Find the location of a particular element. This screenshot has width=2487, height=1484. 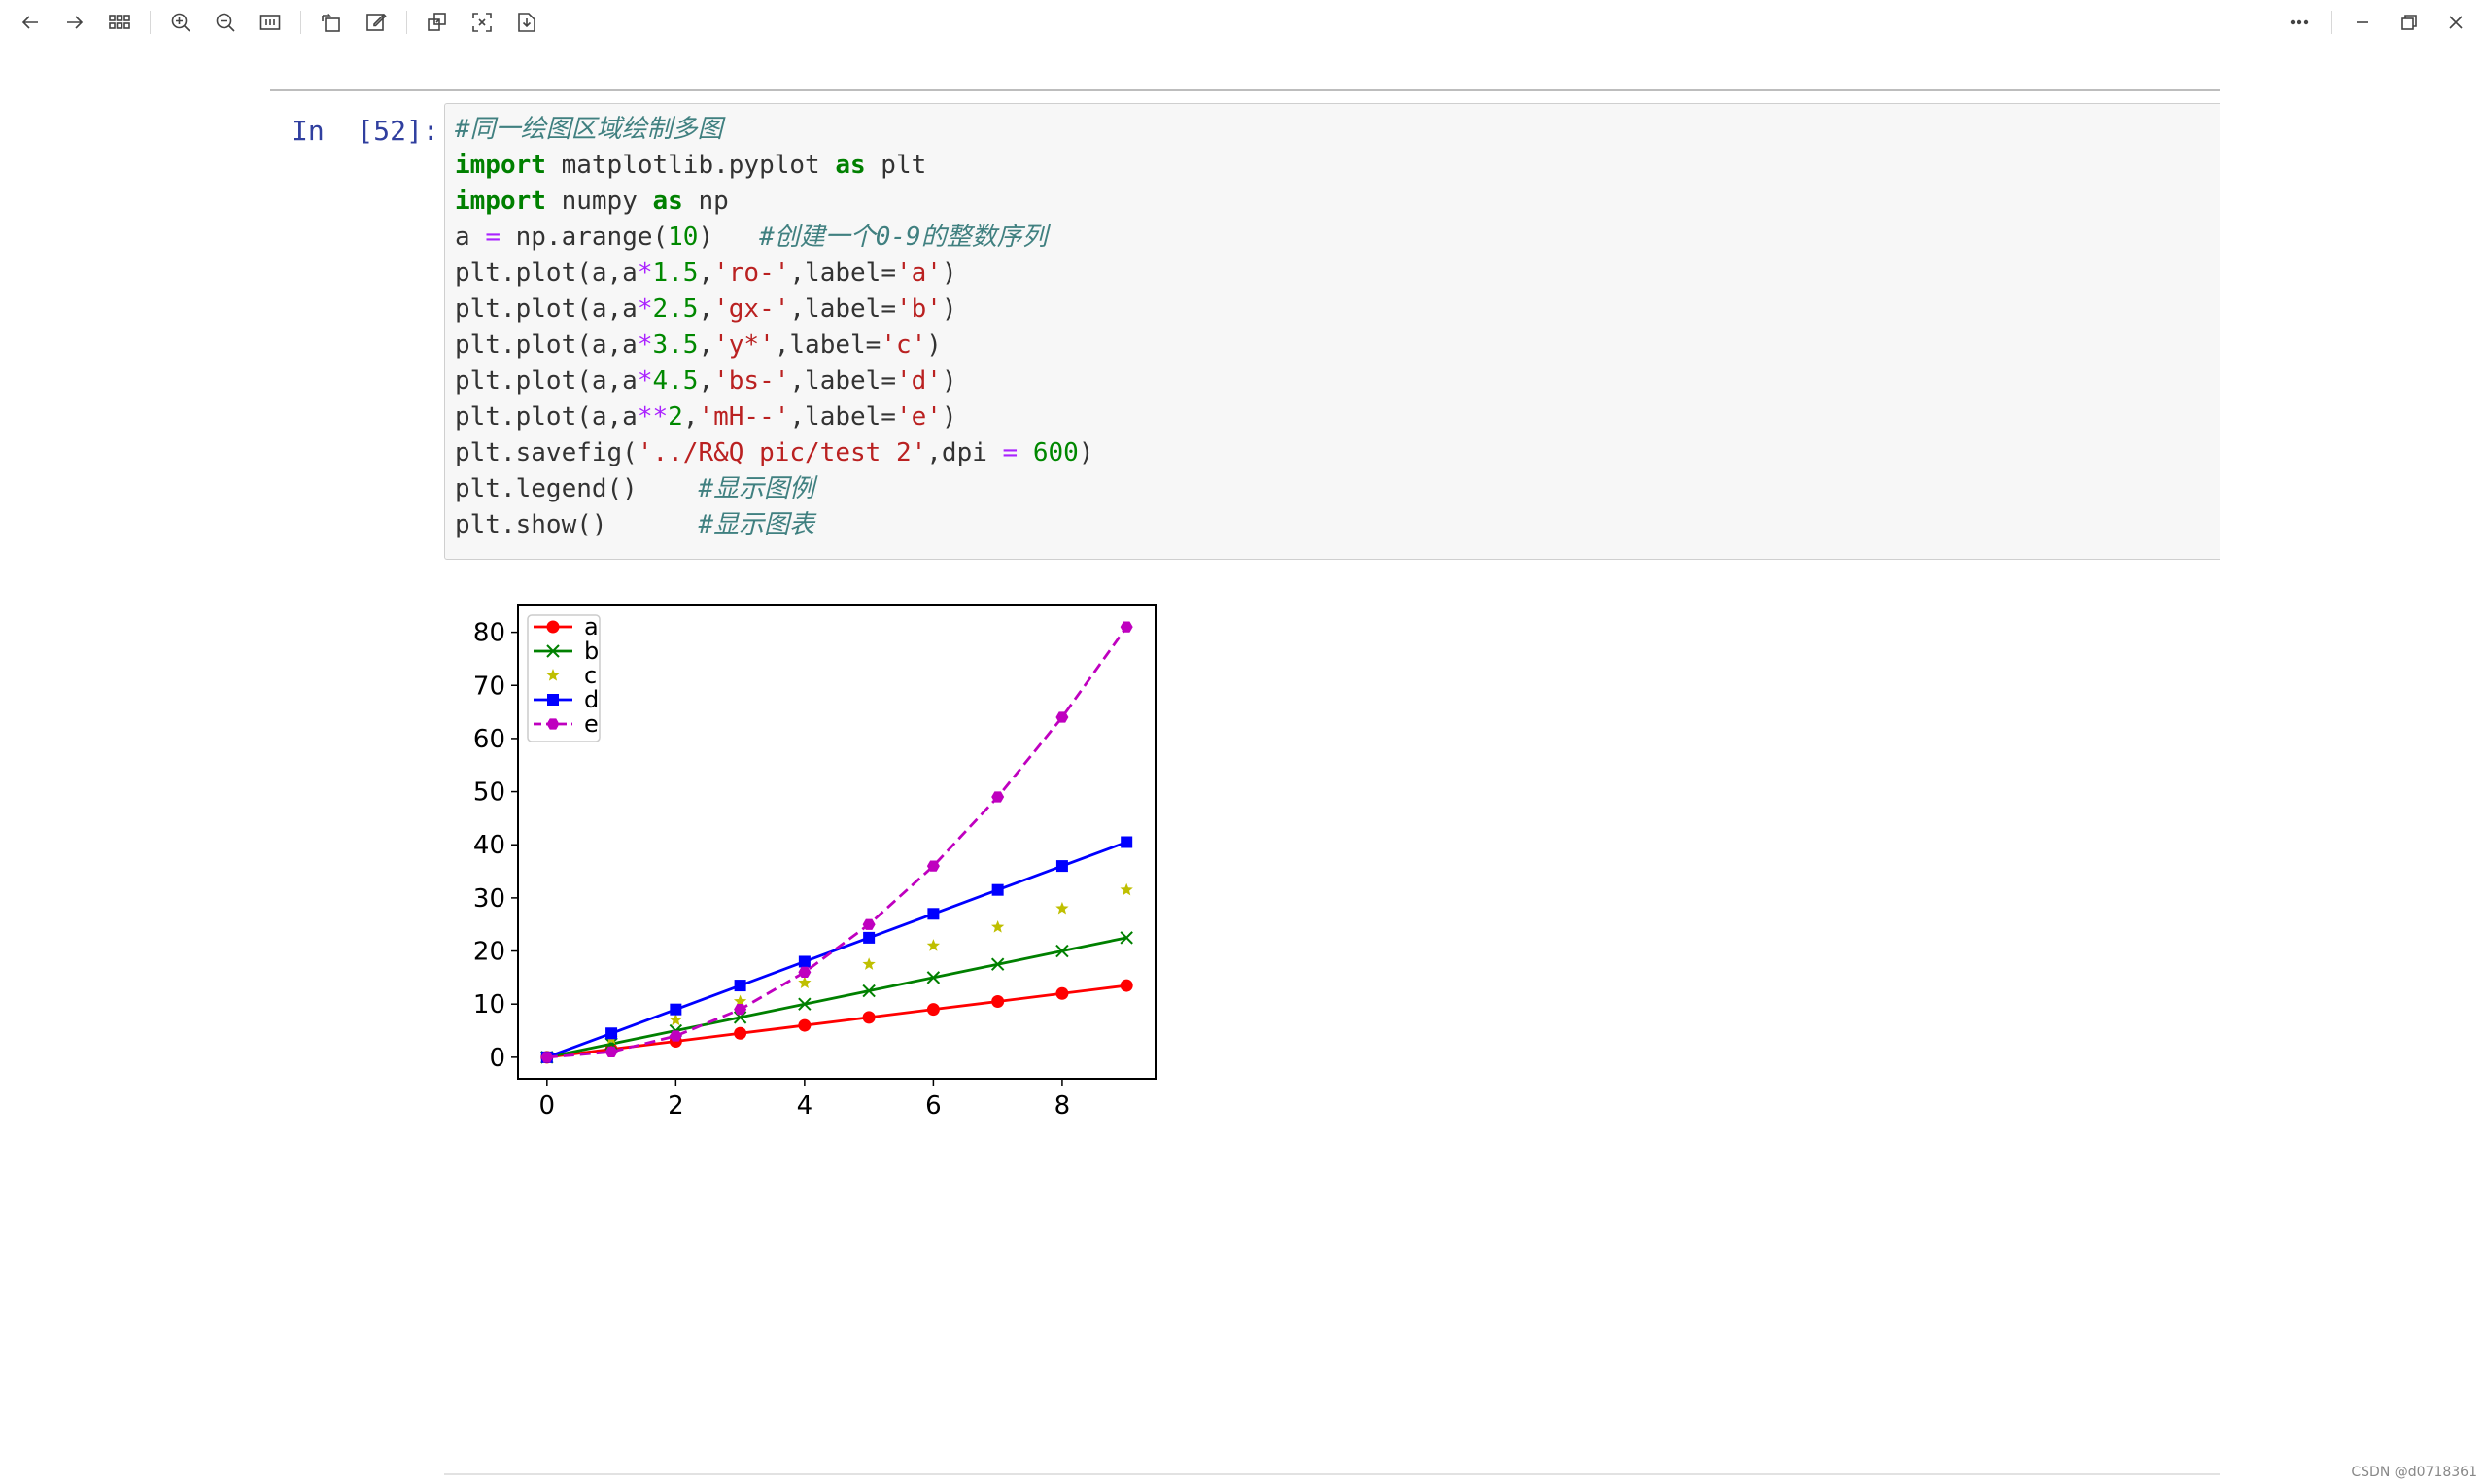

code-token: numpy is located at coordinates (599, 201).